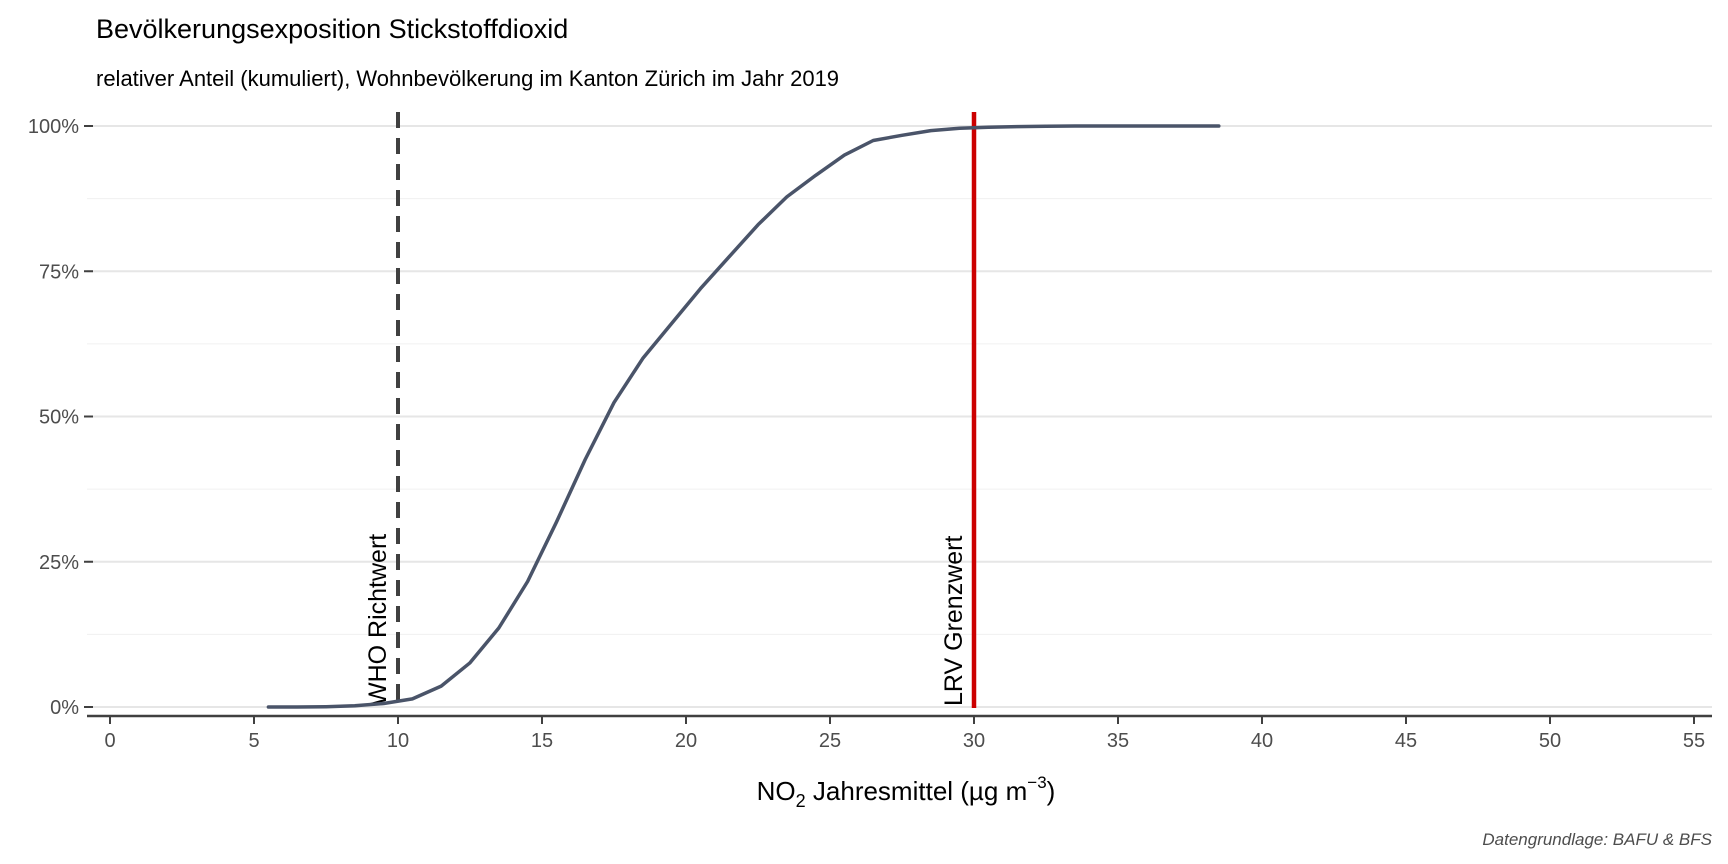 The height and width of the screenshot is (864, 1728). Describe the element at coordinates (1118, 741) in the screenshot. I see `x-tick-label: 35` at that location.